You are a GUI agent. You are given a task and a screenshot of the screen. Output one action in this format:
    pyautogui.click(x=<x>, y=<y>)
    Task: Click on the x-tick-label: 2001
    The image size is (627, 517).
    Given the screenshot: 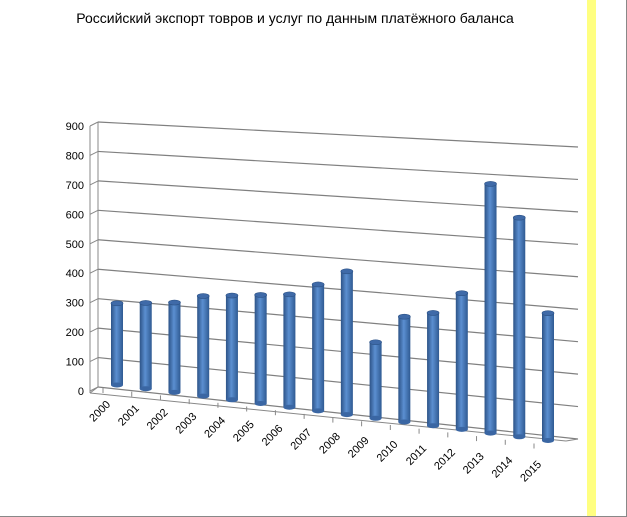 What is the action you would take?
    pyautogui.click(x=129, y=416)
    